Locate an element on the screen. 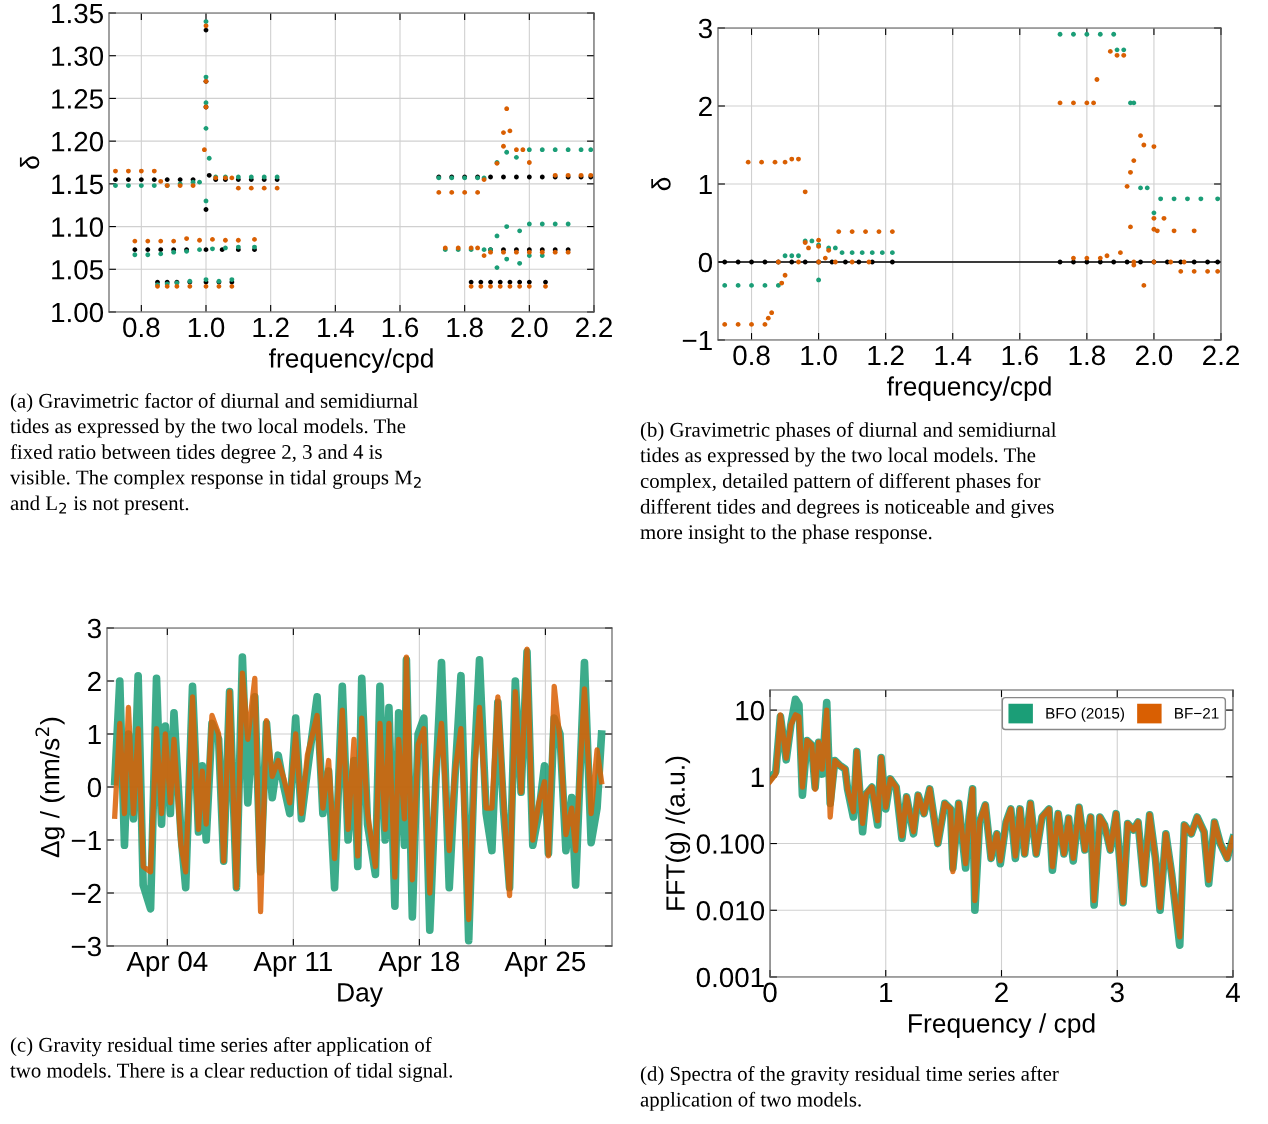 This screenshot has width=1268, height=1124. y-tick-label: 1.25 is located at coordinates (77, 99).